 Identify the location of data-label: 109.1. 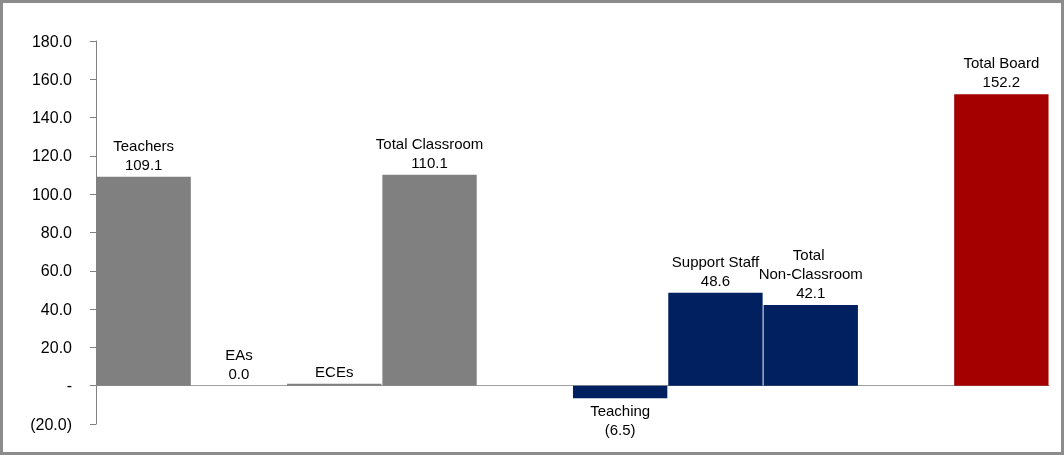
(143, 164).